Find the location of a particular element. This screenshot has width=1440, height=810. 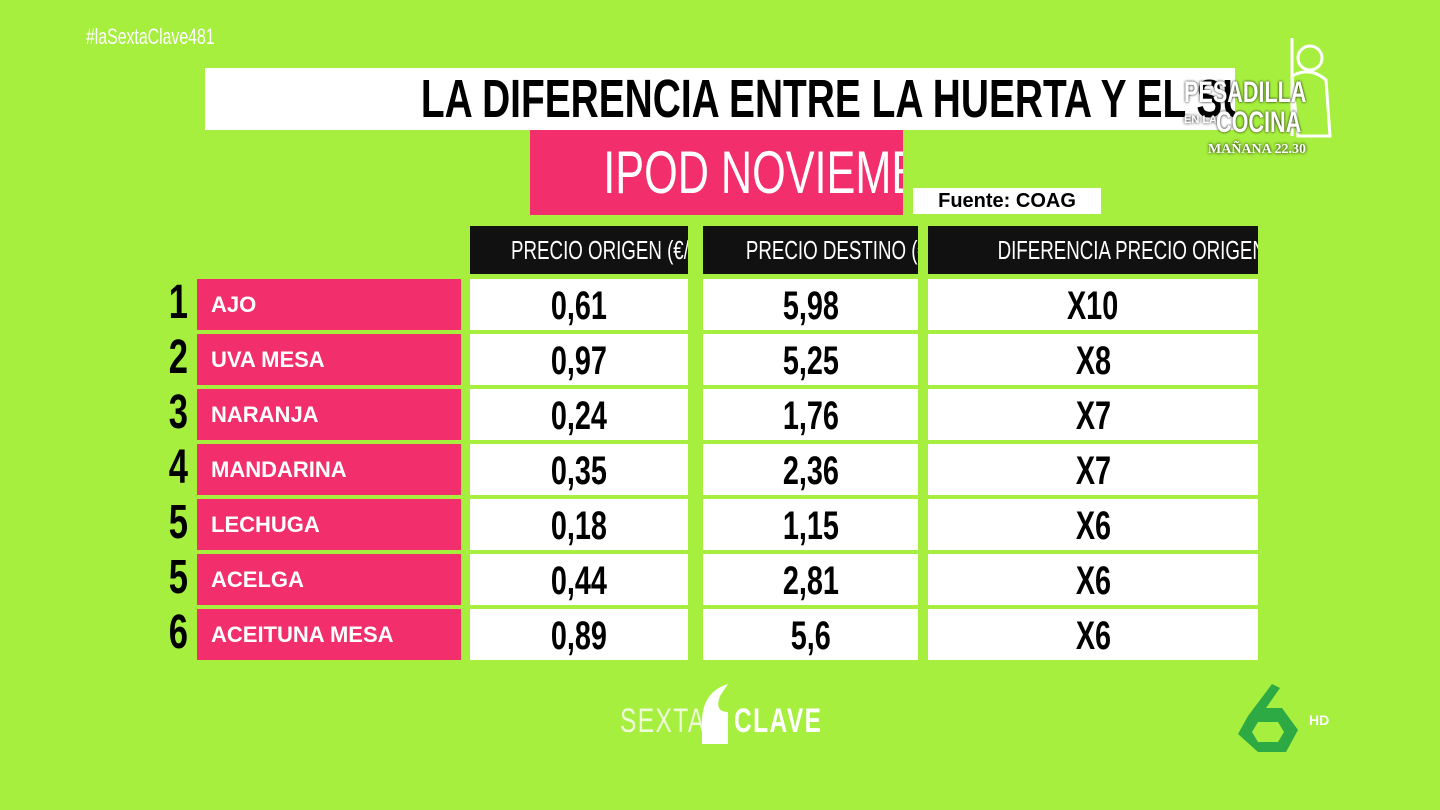

promo-show: PESADILLA is located at coordinates (1269, 93).